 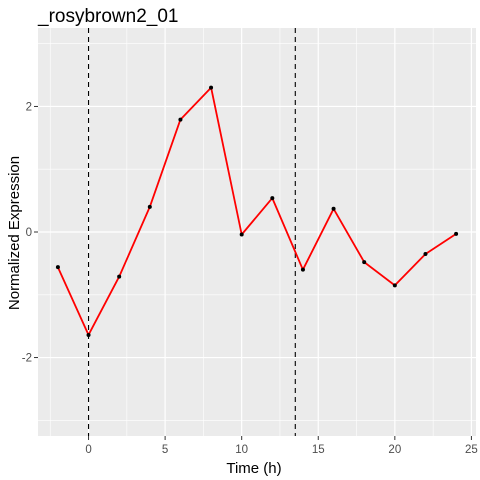 What do you see at coordinates (27, 359) in the screenshot?
I see `y-tick-label: -2` at bounding box center [27, 359].